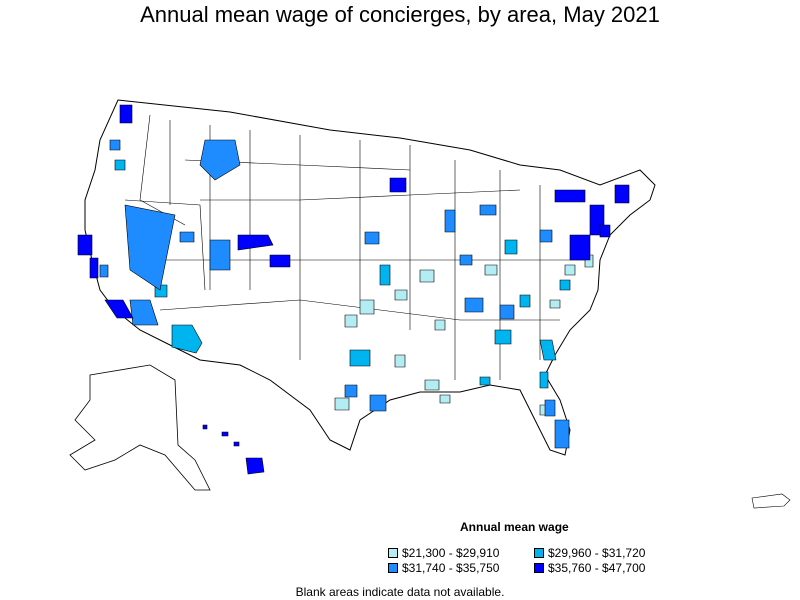 This screenshot has width=800, height=600. What do you see at coordinates (771, 501) in the screenshot?
I see `puerto-rico-outline` at bounding box center [771, 501].